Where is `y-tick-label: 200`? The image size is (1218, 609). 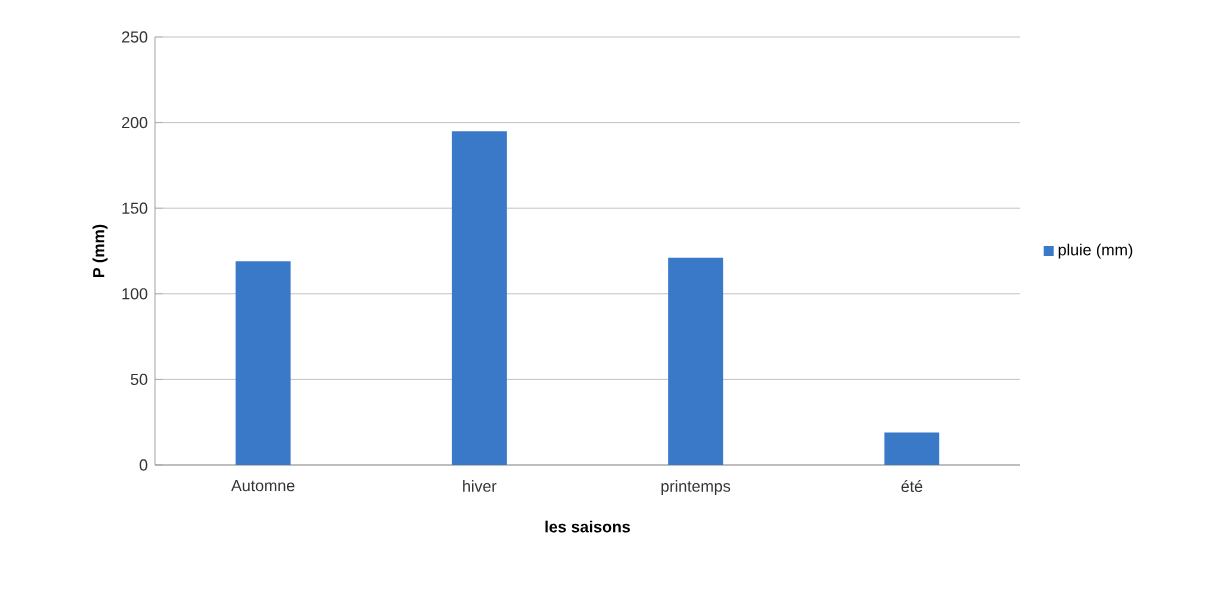
y-tick-label: 200 is located at coordinates (135, 122).